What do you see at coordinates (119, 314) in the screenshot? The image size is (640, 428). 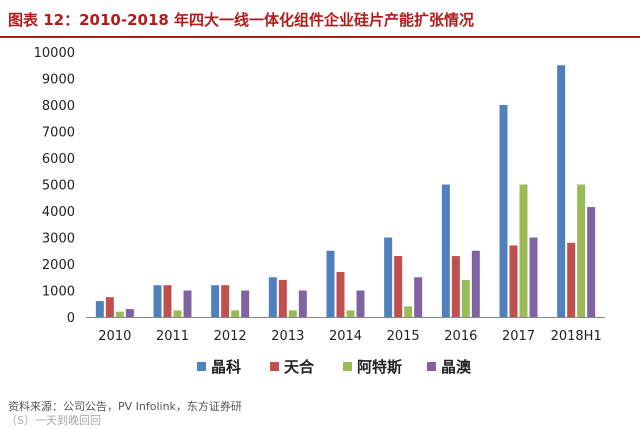 I see `bar-阿特斯-2010` at bounding box center [119, 314].